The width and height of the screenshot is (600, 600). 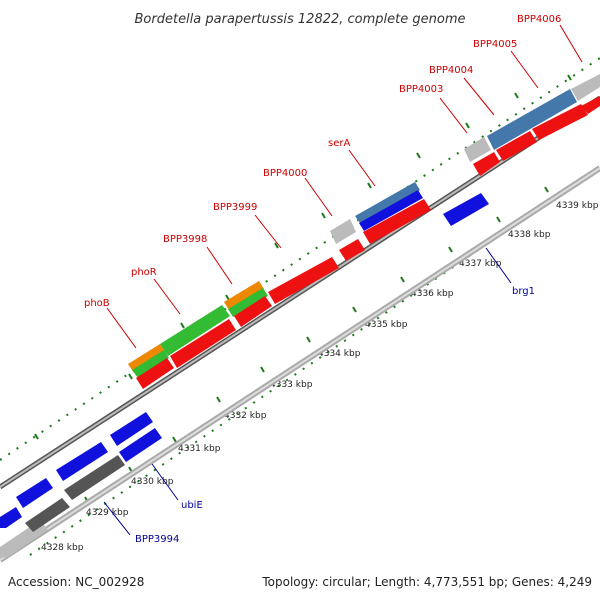 What do you see at coordinates (185, 239) in the screenshot?
I see `gene-label-bpp3998: BPP3998` at bounding box center [185, 239].